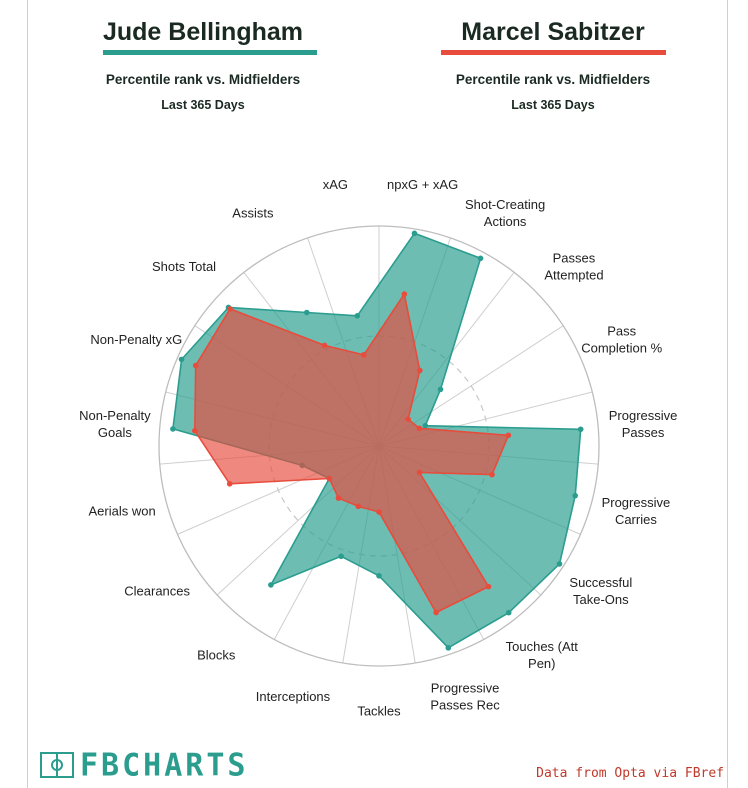 This screenshot has width=748, height=788. What do you see at coordinates (136, 339) in the screenshot?
I see `axis-label-16: Non-Penalty xG` at bounding box center [136, 339].